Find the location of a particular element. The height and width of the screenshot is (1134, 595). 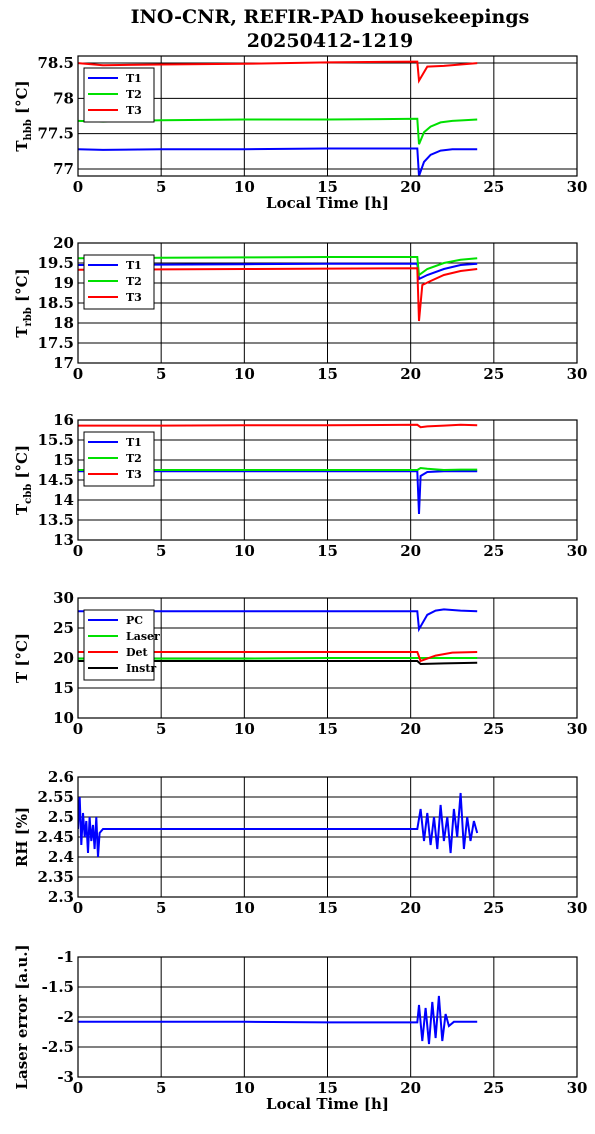

y-axis-label: Tcbb [°C] is located at coordinates (23, 480).